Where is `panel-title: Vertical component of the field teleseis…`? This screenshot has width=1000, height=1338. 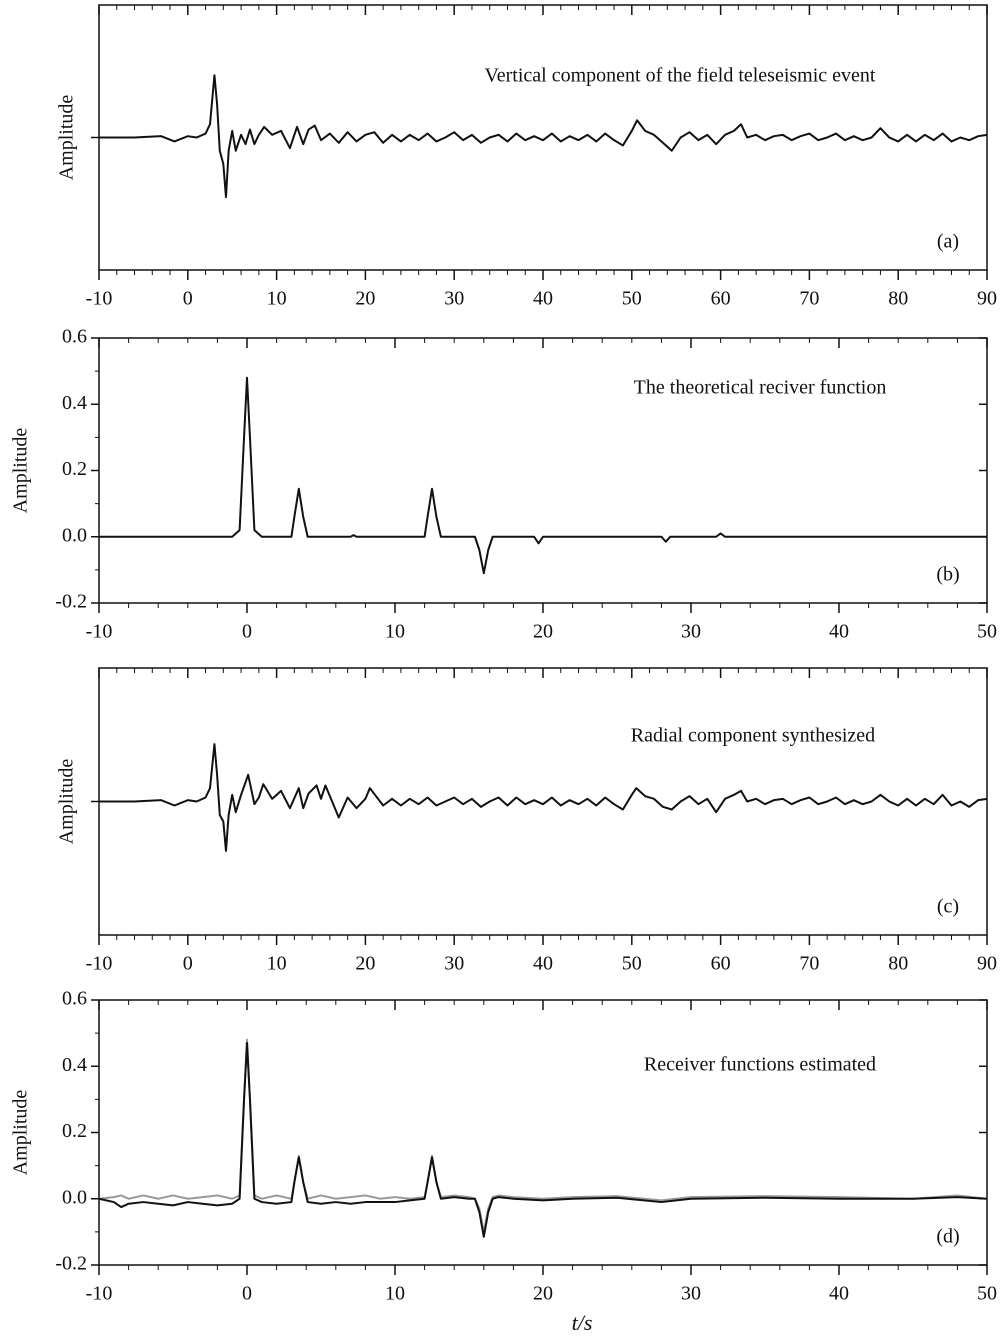 panel-title: Vertical component of the field teleseis… is located at coordinates (680, 76).